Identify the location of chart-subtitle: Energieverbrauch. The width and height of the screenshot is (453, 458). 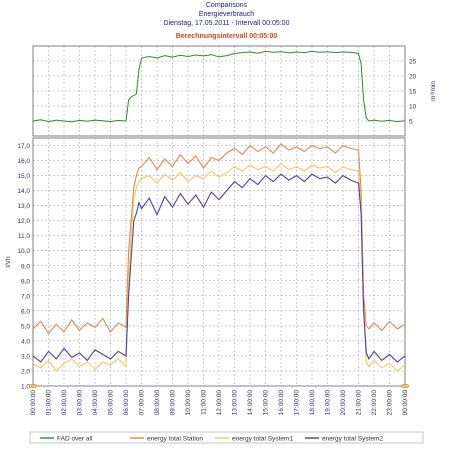
(226, 14).